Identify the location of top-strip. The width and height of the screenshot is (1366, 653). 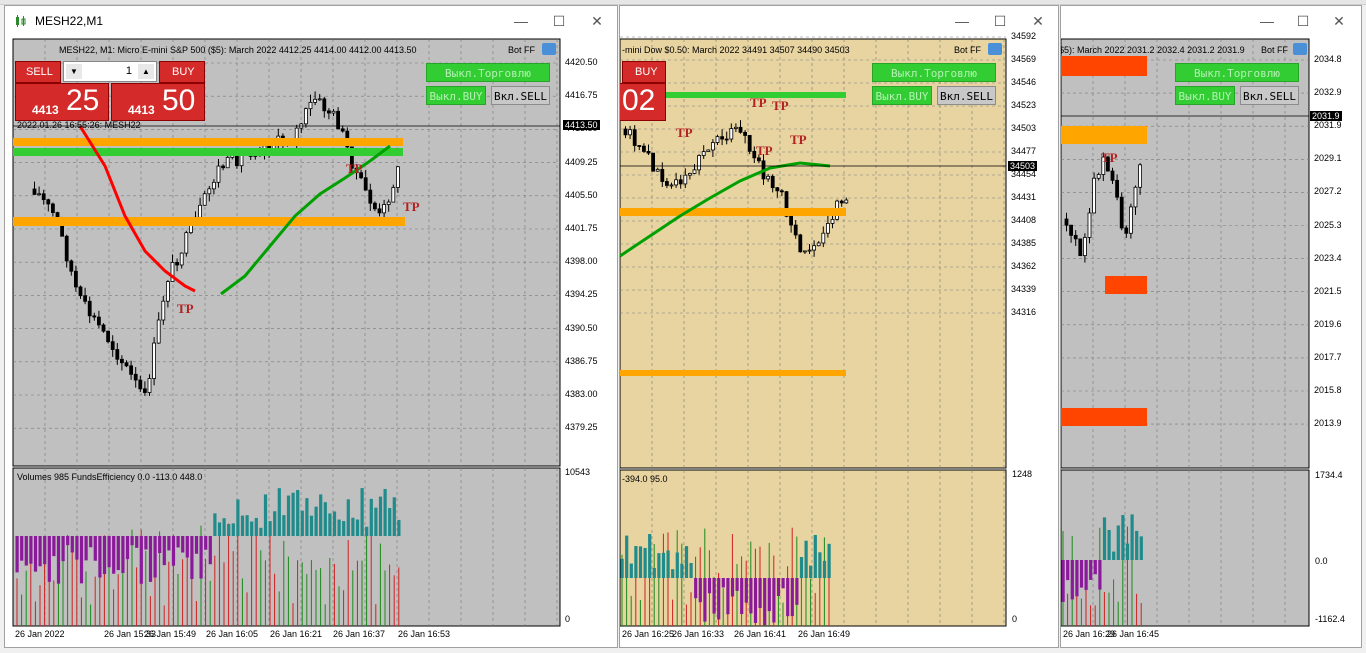
(683, 2).